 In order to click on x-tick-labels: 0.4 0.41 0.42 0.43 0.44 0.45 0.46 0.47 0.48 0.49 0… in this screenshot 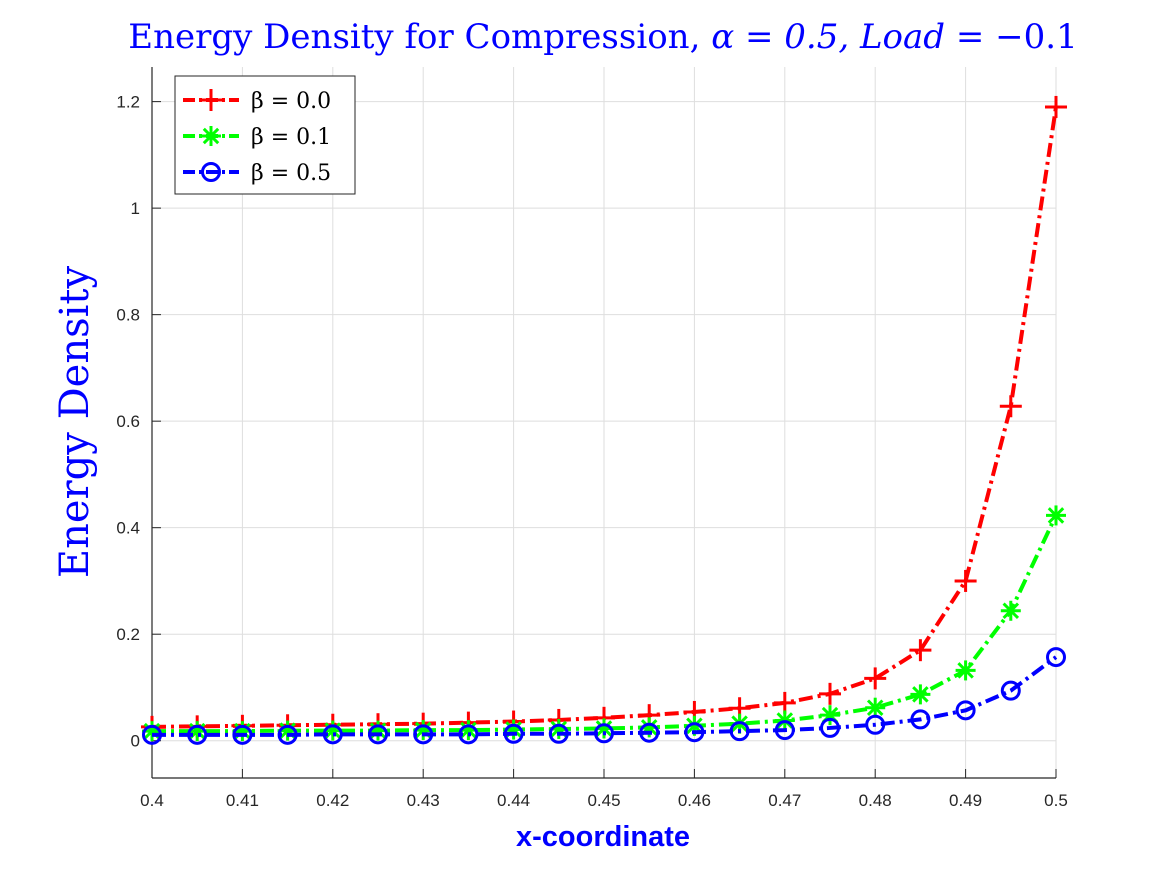, I will do `click(604, 800)`.